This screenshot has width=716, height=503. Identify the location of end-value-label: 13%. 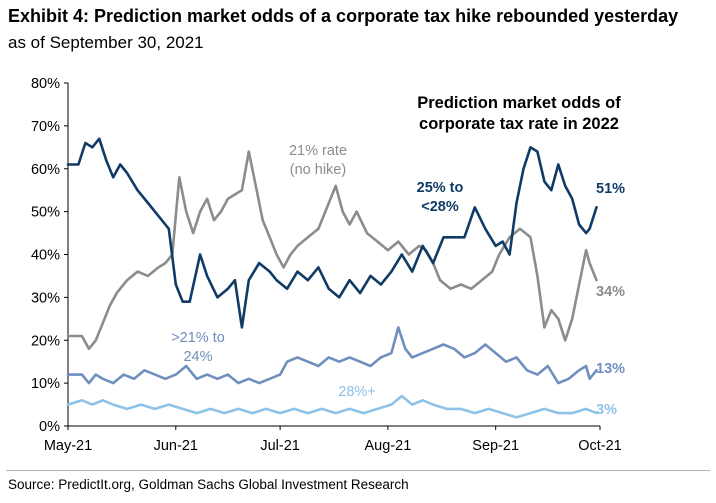
(610, 369).